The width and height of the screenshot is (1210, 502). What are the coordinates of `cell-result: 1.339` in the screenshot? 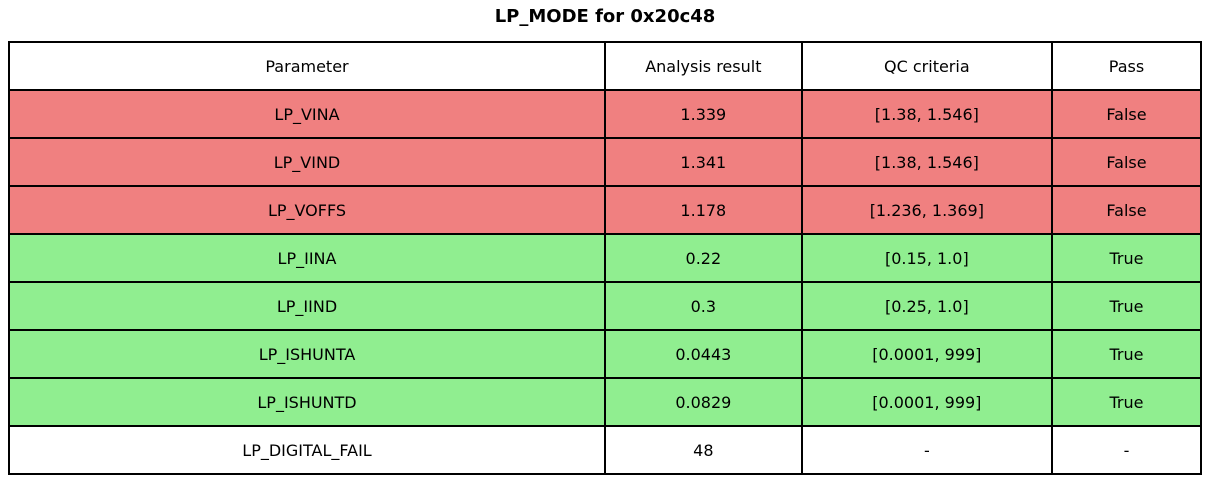 It's located at (703, 114).